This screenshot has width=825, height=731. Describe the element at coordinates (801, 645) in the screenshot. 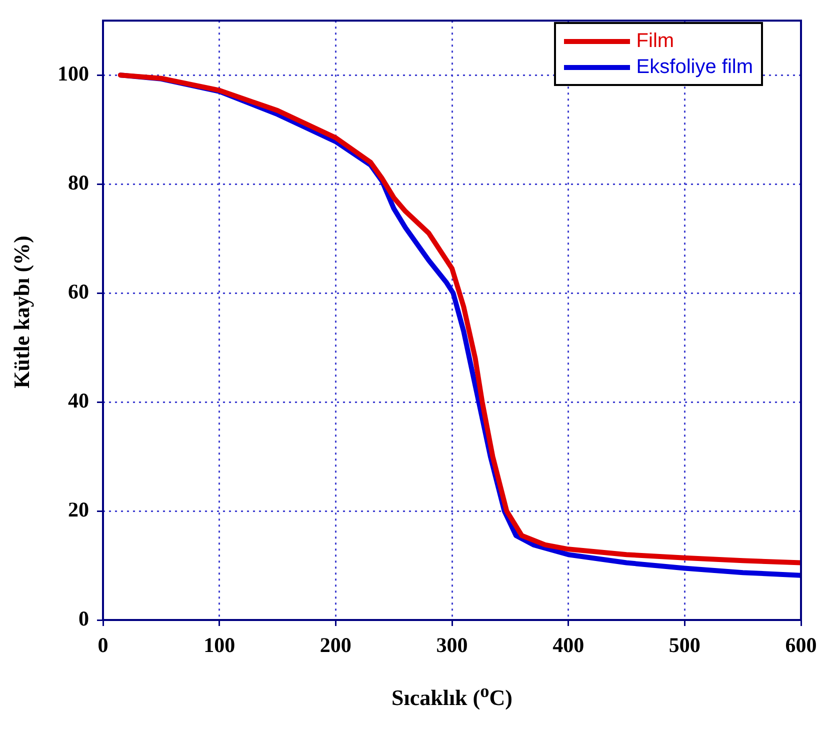

I see `x-tick-label: 600` at that location.